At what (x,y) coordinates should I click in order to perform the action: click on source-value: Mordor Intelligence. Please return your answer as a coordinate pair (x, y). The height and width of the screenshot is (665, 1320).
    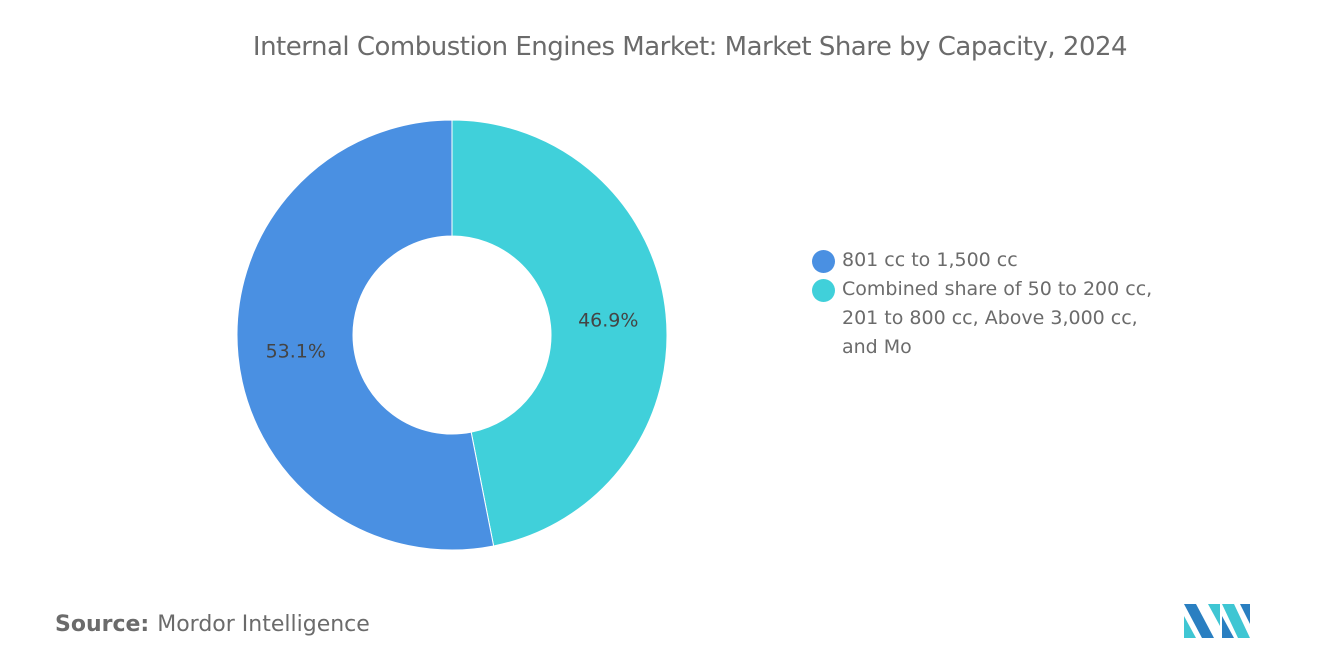
    Looking at the image, I should click on (263, 624).